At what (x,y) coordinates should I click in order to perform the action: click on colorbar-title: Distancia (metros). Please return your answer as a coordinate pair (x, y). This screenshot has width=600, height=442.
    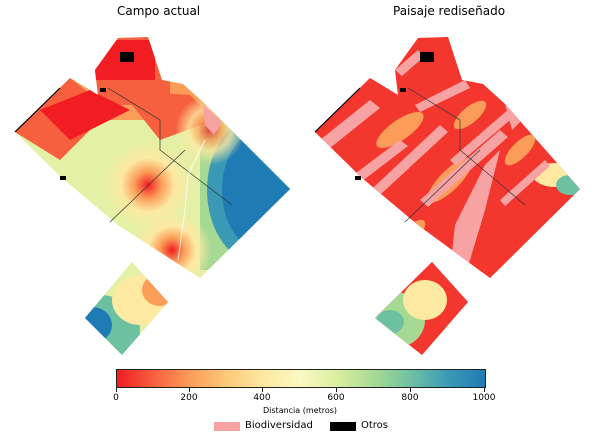
    Looking at the image, I should click on (300, 410).